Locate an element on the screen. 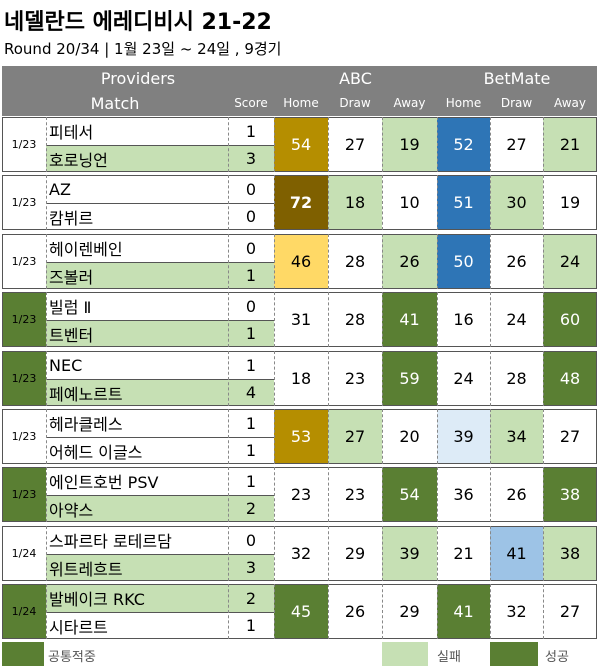  abc-draw-prob: 28 is located at coordinates (355, 261).